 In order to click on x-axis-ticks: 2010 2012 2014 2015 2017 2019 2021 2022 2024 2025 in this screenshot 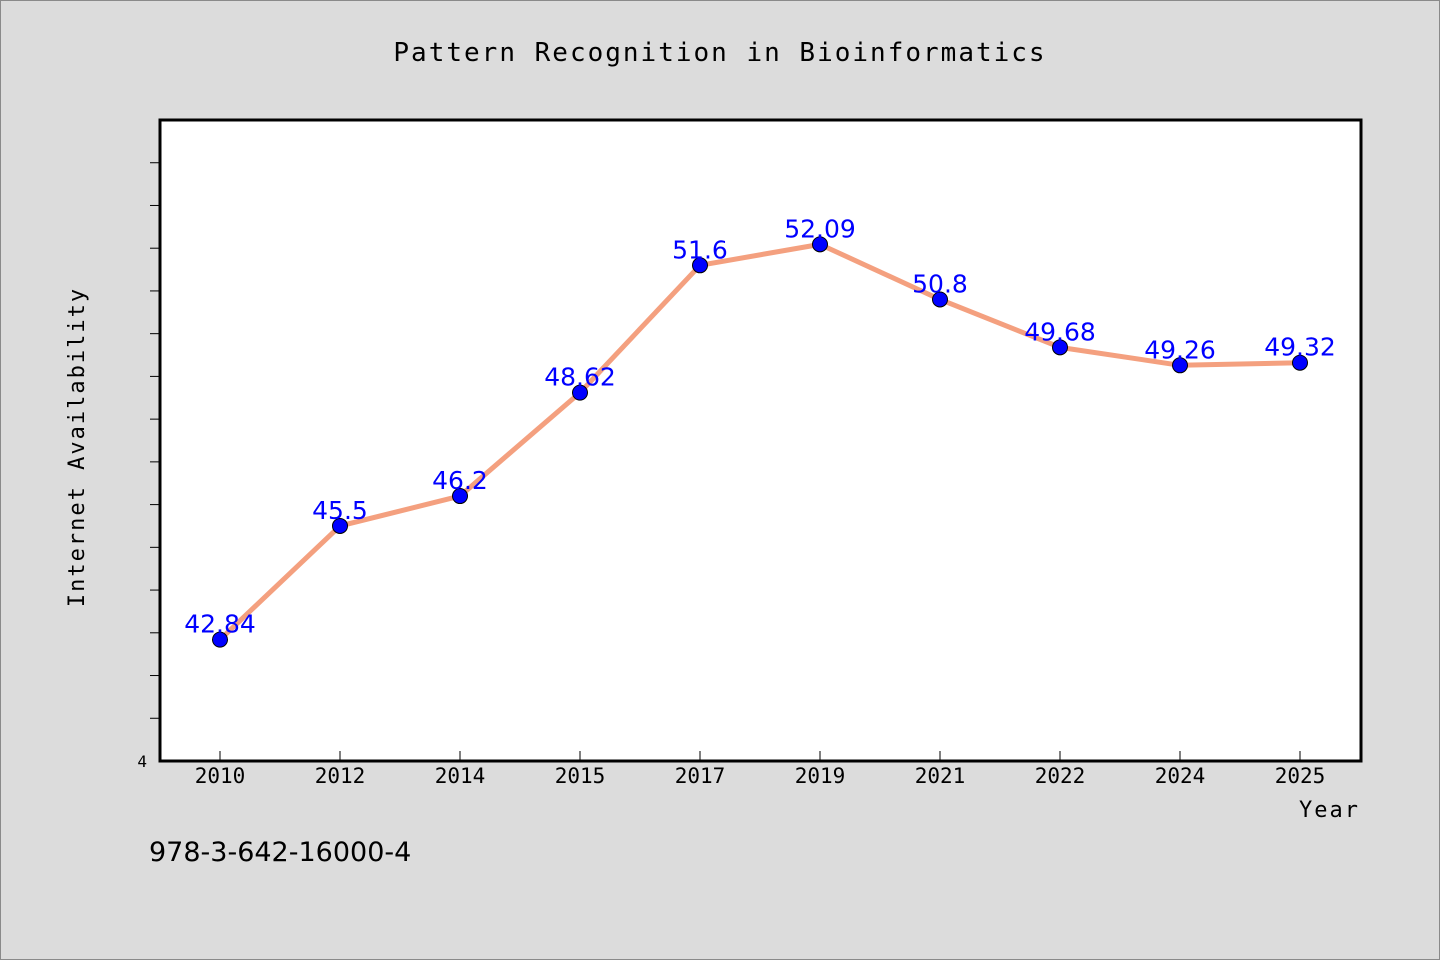, I will do `click(760, 769)`.